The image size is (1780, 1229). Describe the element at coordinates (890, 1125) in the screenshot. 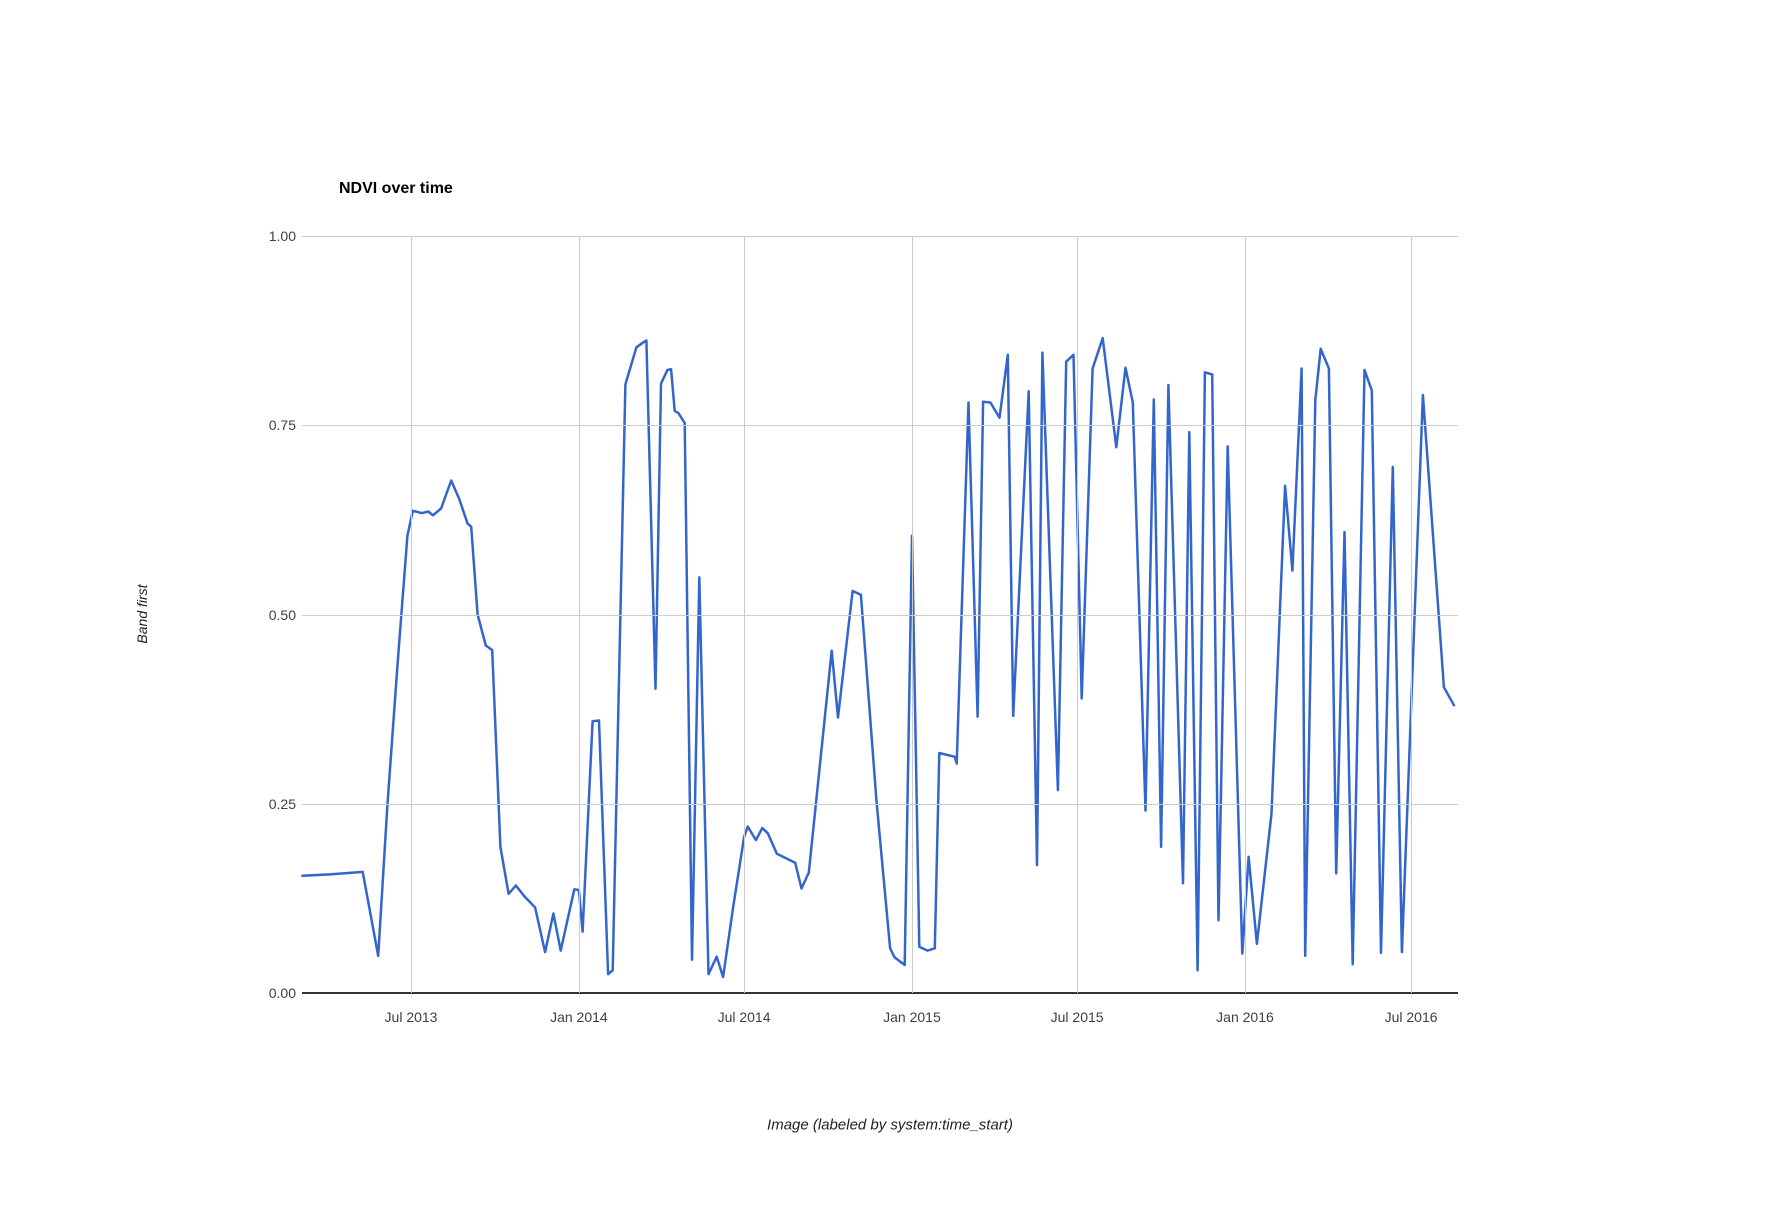

I see `x-axis-title: Image (labeled by system:time_start)` at that location.